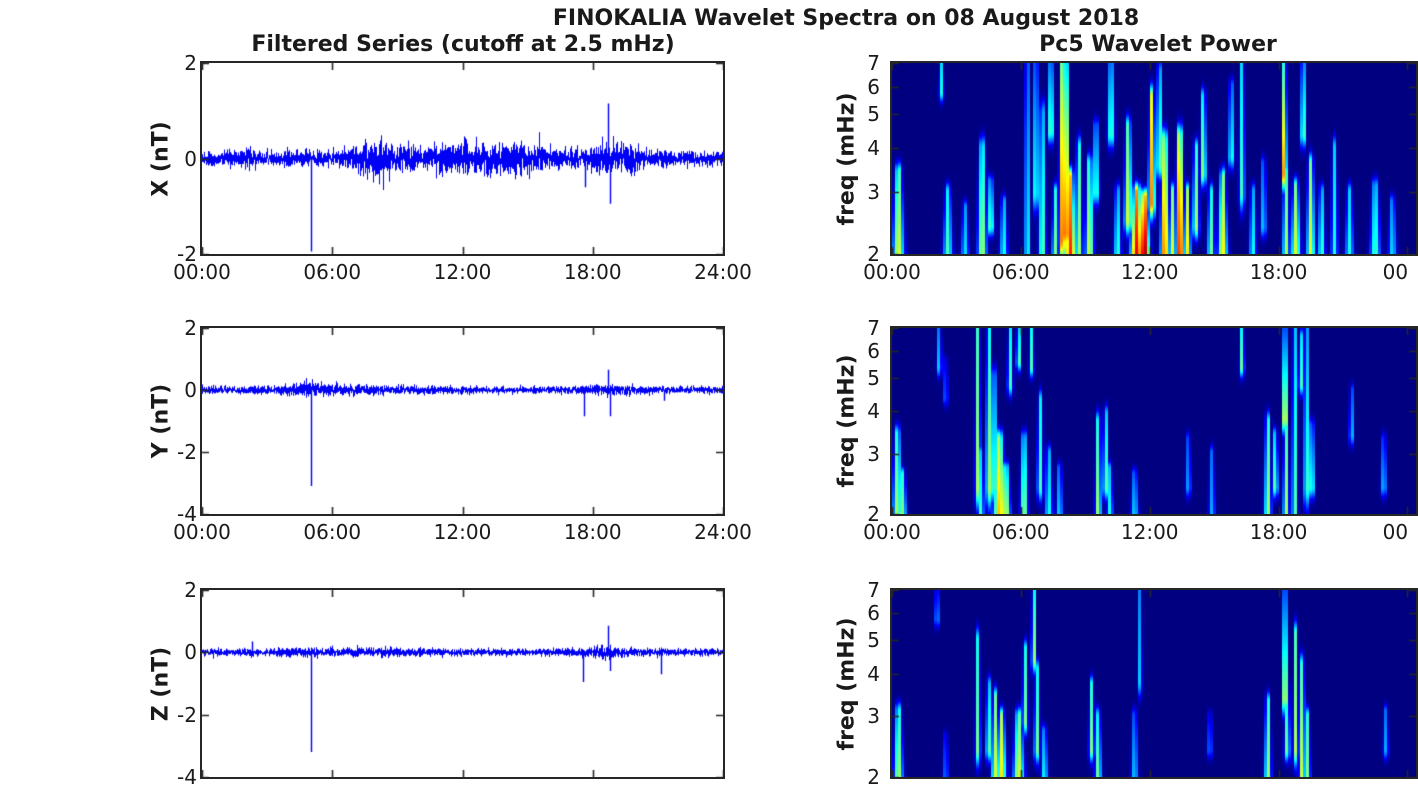 The width and height of the screenshot is (1418, 789). I want to click on axes-z-filtered-series, so click(462, 683).